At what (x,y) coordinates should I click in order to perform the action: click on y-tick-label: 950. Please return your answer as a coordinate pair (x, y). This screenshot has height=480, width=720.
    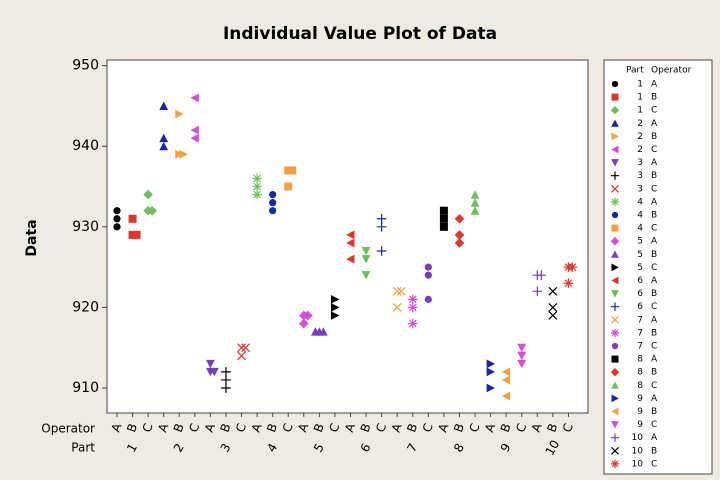
    Looking at the image, I should click on (85, 66).